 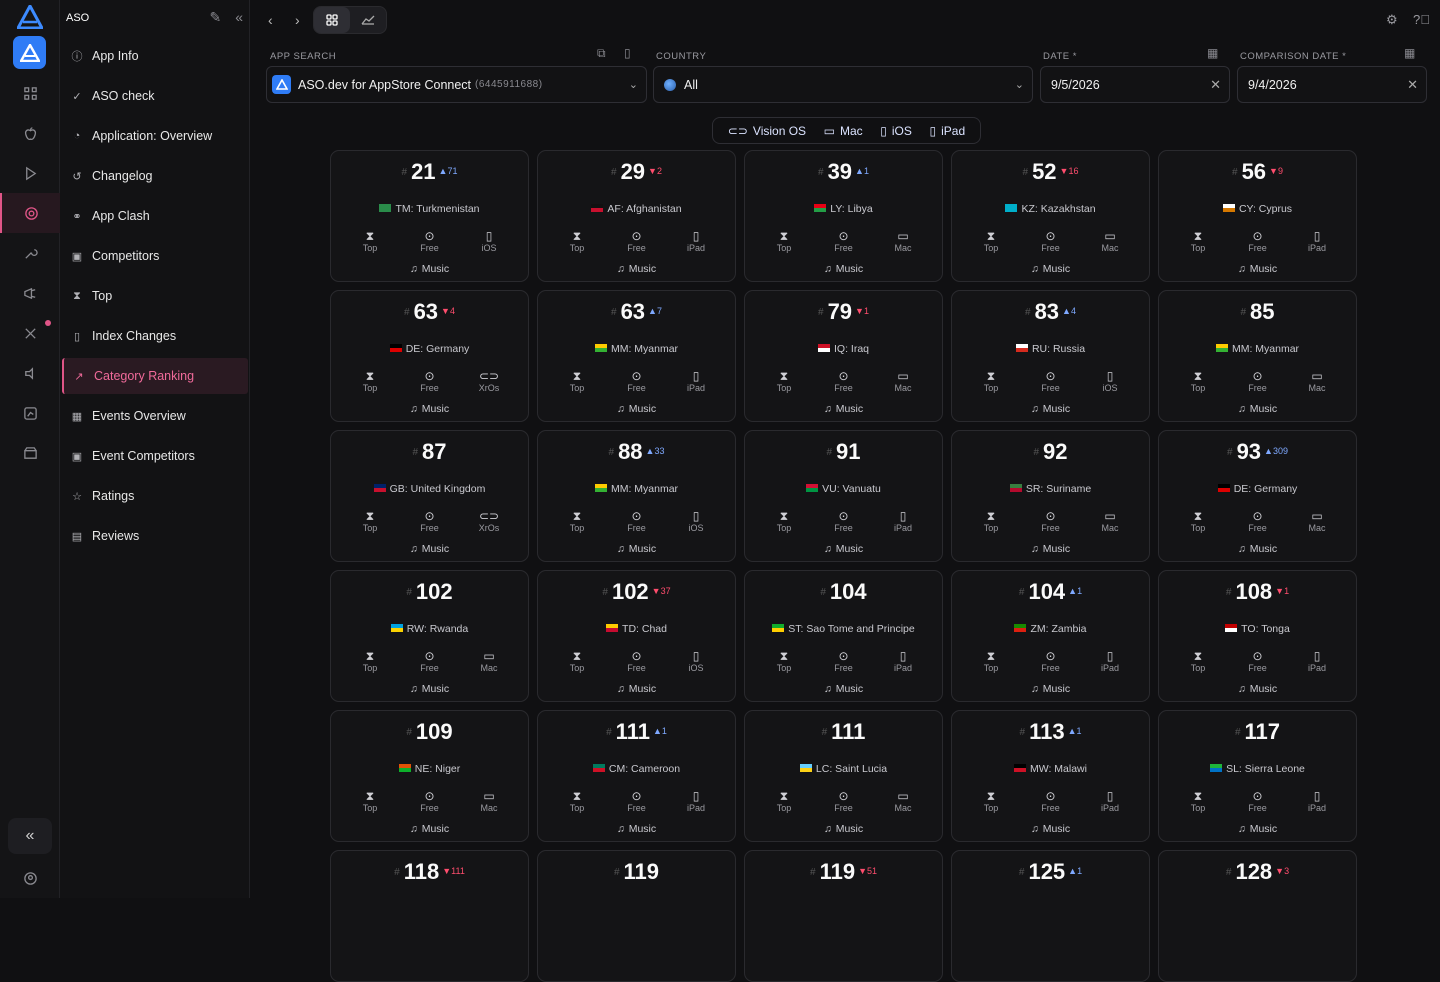 What do you see at coordinates (1050, 216) in the screenshot?
I see `ranking-card: #52 ▼16 KZ: Kazakhstan ⧗ Top ⊙ Free ▭ Mac ♫ Music` at bounding box center [1050, 216].